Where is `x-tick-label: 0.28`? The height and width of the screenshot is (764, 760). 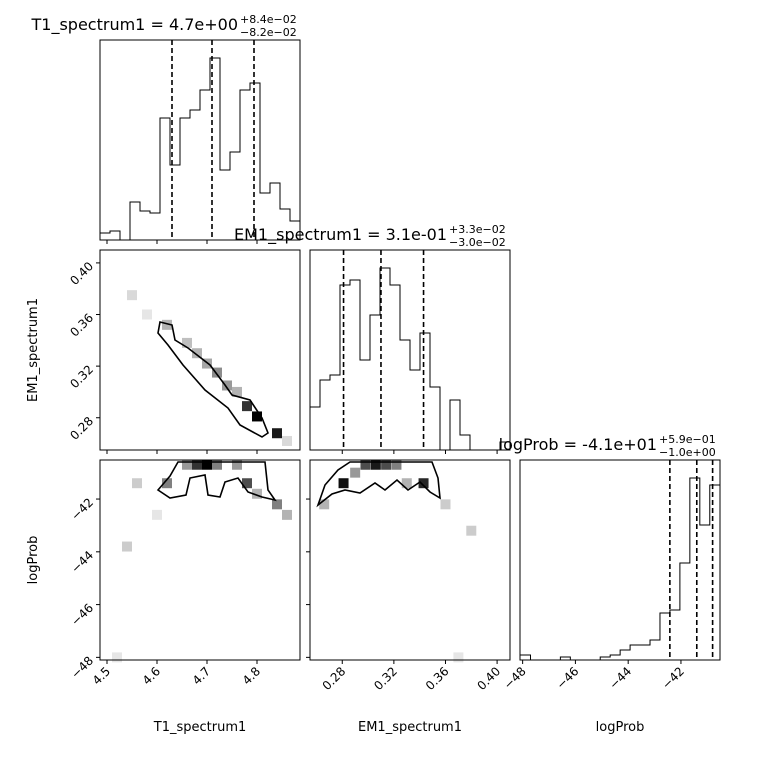 x-tick-label: 0.28 is located at coordinates (334, 678).